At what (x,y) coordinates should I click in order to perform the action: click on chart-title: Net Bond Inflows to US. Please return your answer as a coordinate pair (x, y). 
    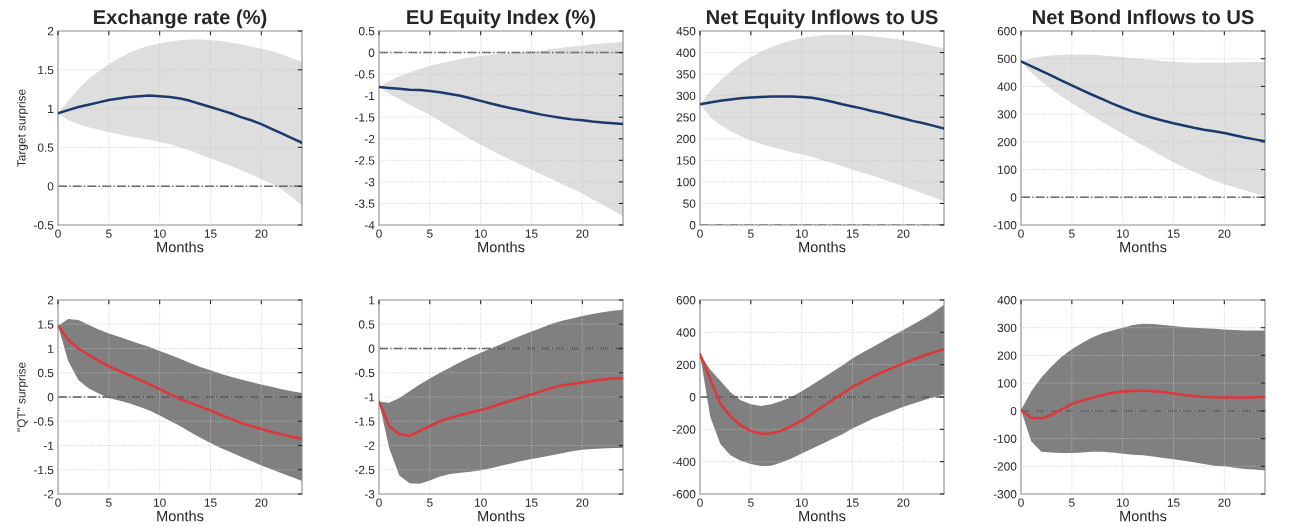
    Looking at the image, I should click on (1143, 17).